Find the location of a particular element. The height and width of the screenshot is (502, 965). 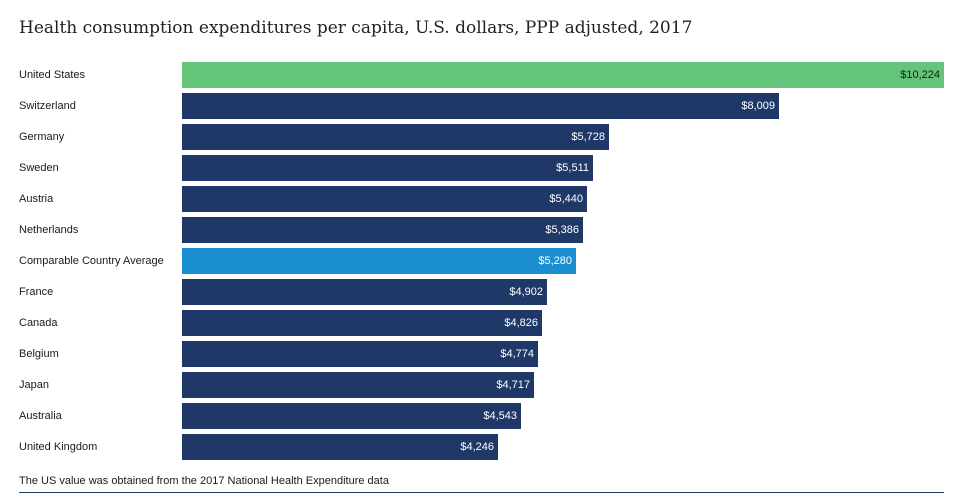

bar-value-label: $5,440 is located at coordinates (566, 199).